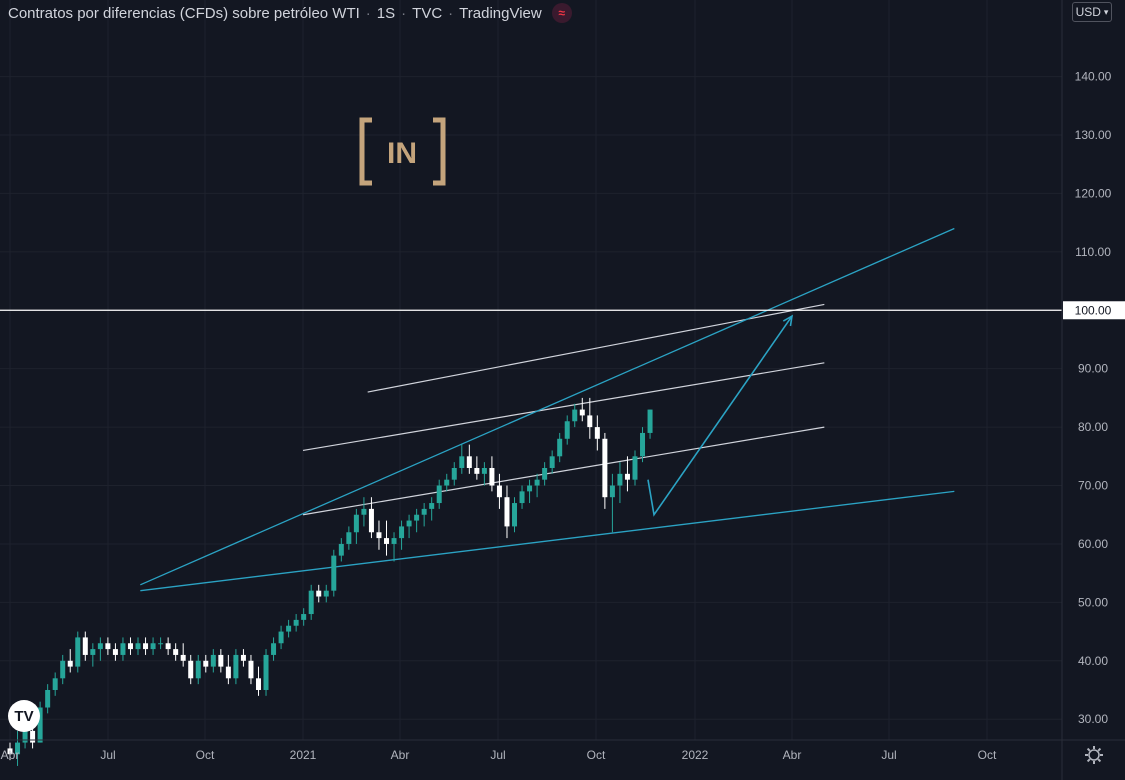 Image resolution: width=1125 pixels, height=780 pixels. I want to click on time-axis: Abr Jul Oct 2021 Abr Jul Oct 2022 Abr Jul Oct, so click(499, 755).